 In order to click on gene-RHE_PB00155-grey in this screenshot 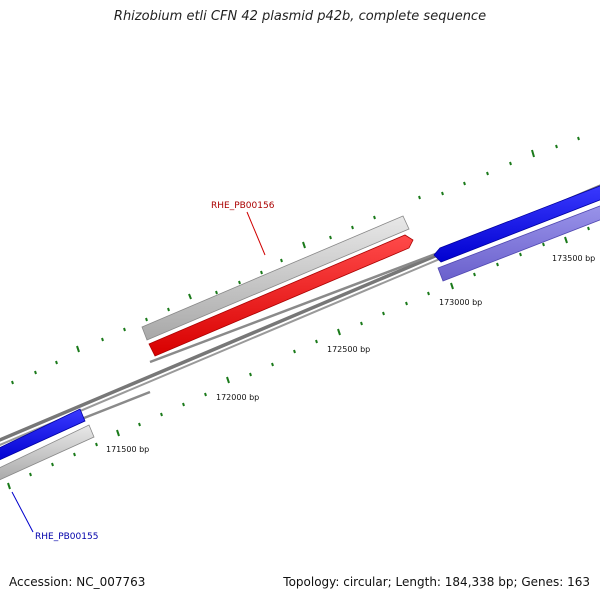, I will do `click(47, 453)`.